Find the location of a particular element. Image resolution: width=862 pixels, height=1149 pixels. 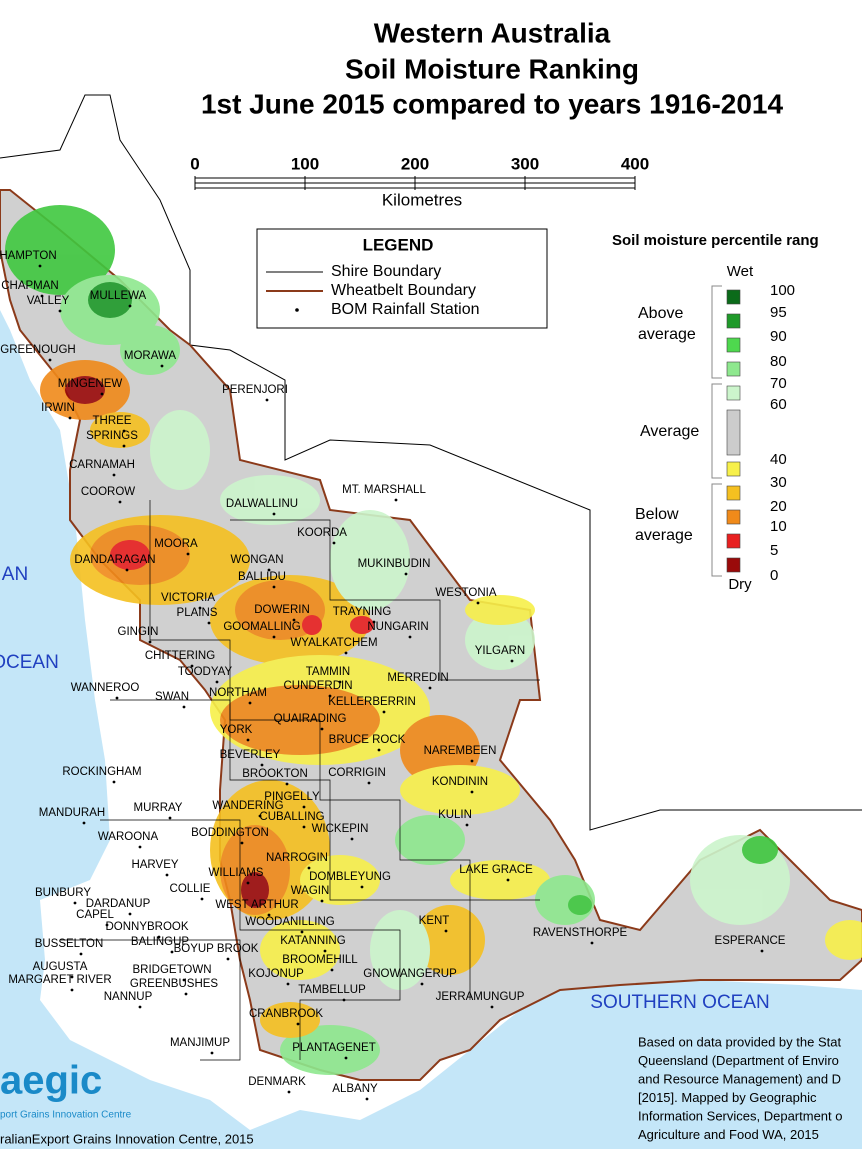

place-label: WAROONA is located at coordinates (128, 837).